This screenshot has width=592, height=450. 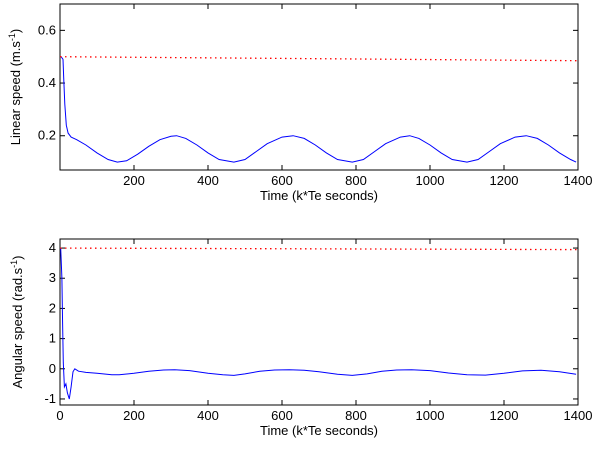 I want to click on y-axis-label: Linear speed (m.s-1), so click(x=15, y=87).